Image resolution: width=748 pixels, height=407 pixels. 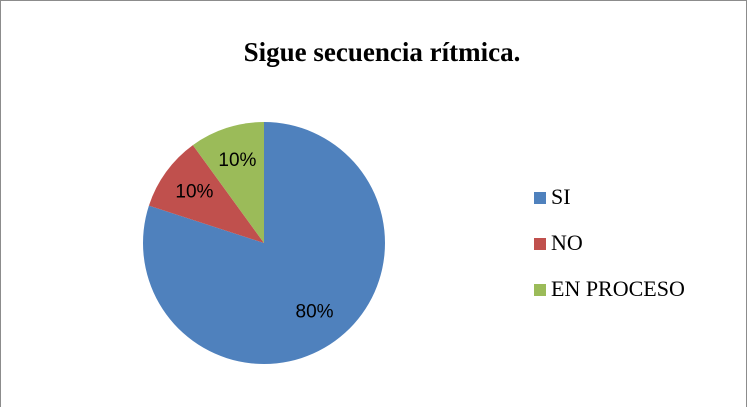 I want to click on data-label: 80%, so click(x=315, y=312).